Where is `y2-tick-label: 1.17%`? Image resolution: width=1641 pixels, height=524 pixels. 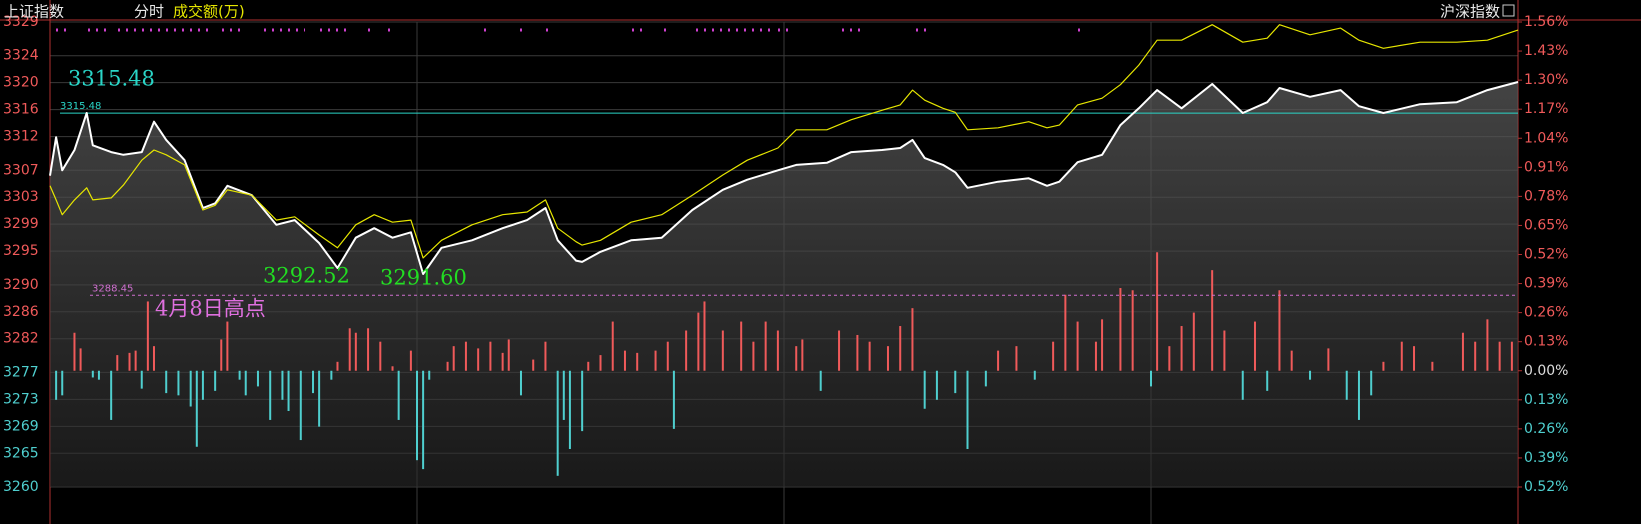
y2-tick-label: 1.17% is located at coordinates (1546, 109).